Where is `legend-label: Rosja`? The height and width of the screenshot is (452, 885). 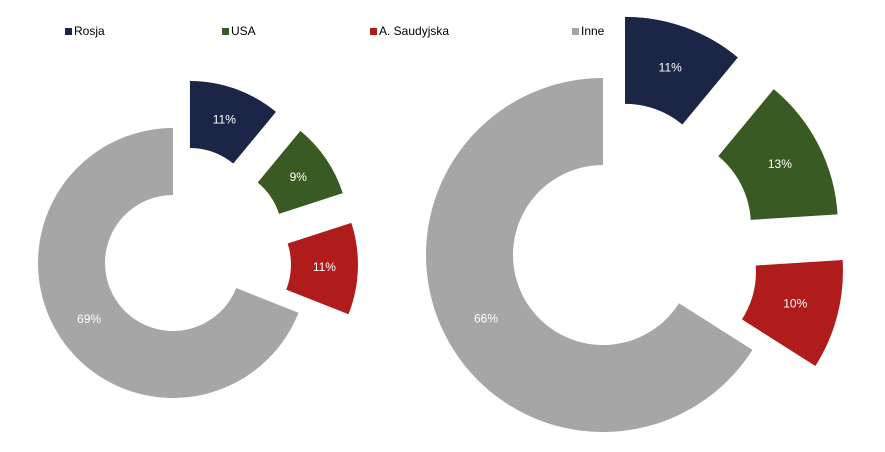
legend-label: Rosja is located at coordinates (89, 31).